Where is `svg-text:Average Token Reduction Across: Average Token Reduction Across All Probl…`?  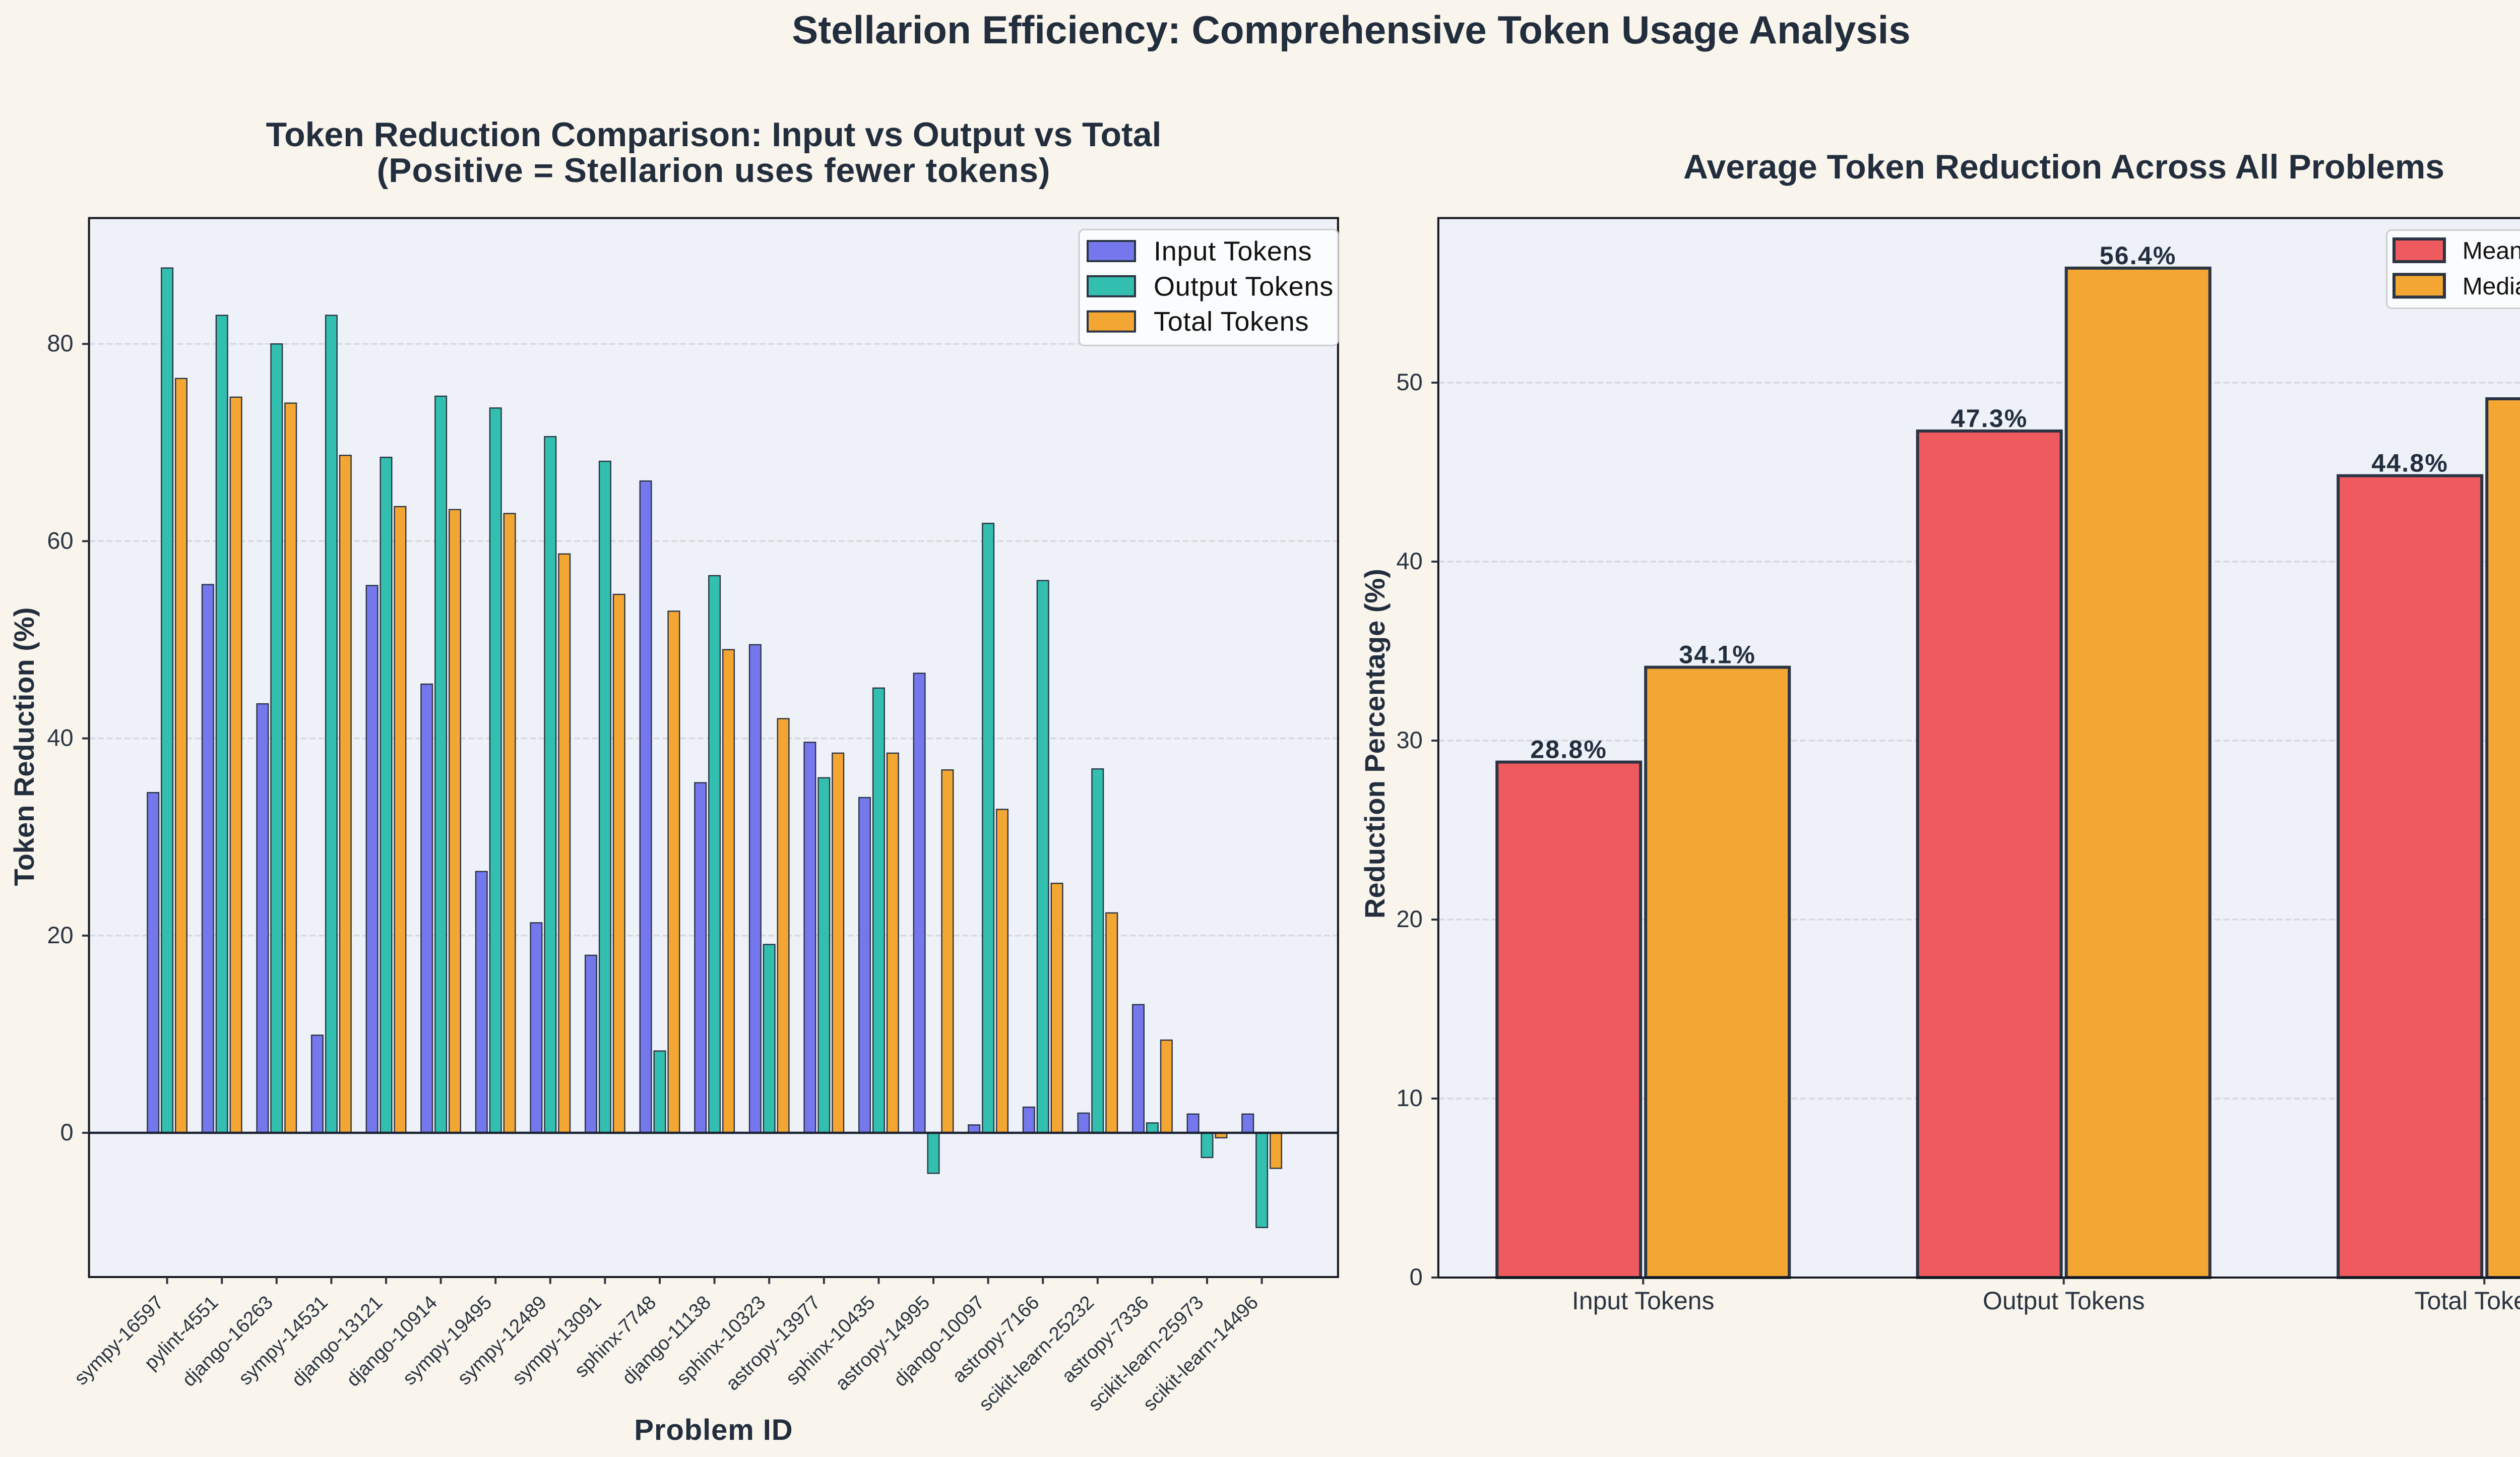
svg-text:Average Token Reduction Across: Average Token Reduction Across All Probl… is located at coordinates (2063, 167).